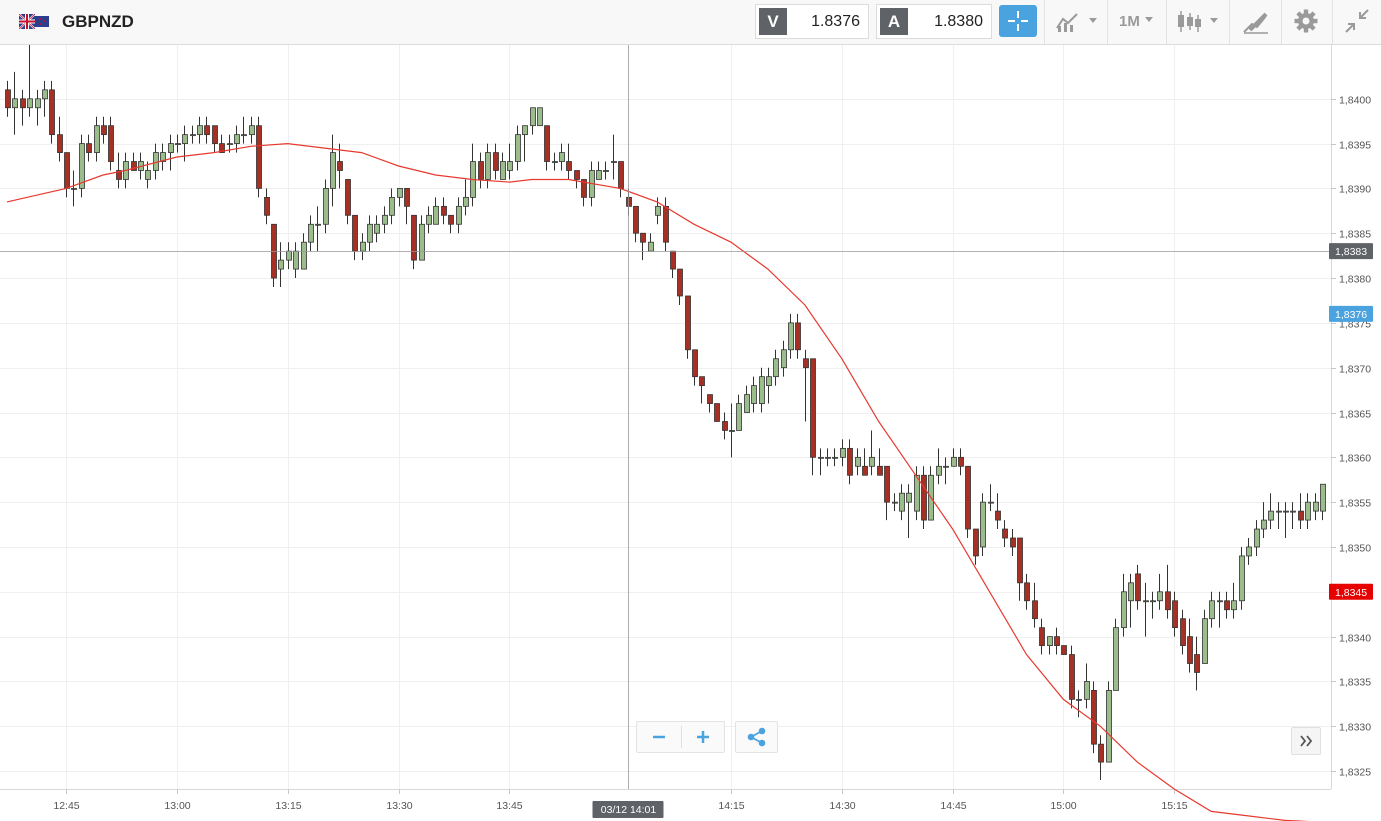 The height and width of the screenshot is (821, 1381). I want to click on draw-tool-button, so click(1256, 21).